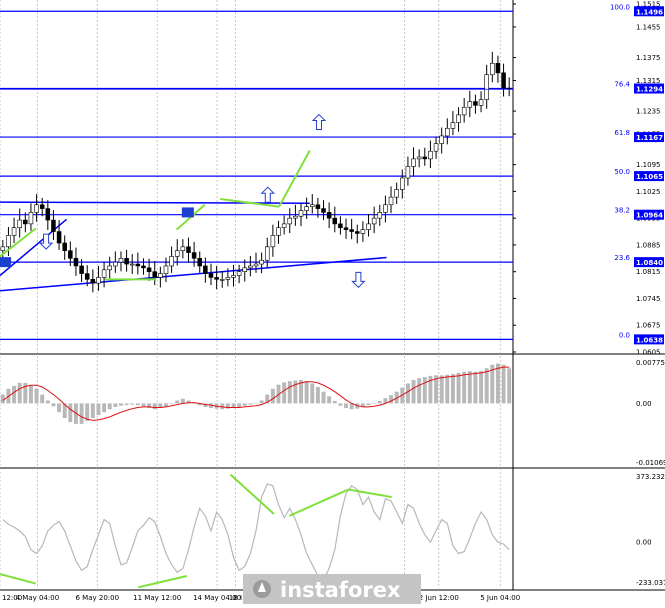 The height and width of the screenshot is (608, 665). I want to click on time-tick-label: 2 Jun 12:00, so click(439, 598).